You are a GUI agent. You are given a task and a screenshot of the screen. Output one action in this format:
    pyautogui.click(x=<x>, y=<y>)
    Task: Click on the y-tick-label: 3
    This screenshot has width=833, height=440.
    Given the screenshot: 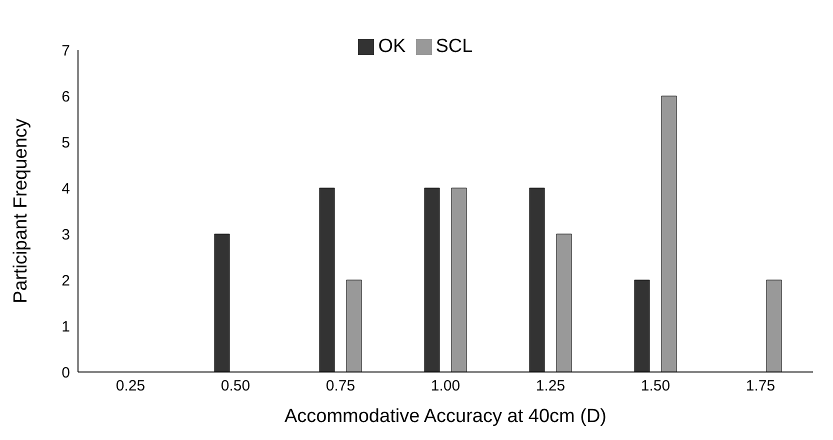 What is the action you would take?
    pyautogui.click(x=66, y=235)
    